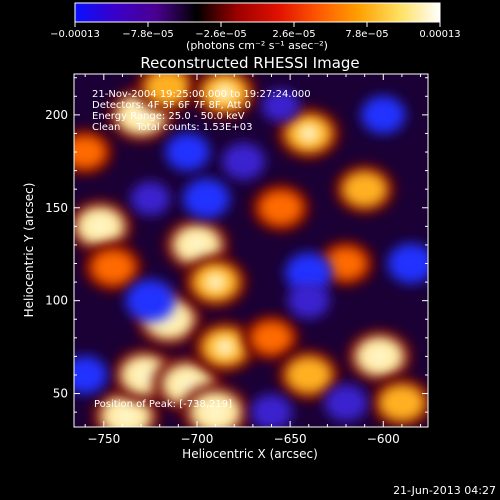  What do you see at coordinates (103, 439) in the screenshot?
I see `x-tick-label: −750` at bounding box center [103, 439].